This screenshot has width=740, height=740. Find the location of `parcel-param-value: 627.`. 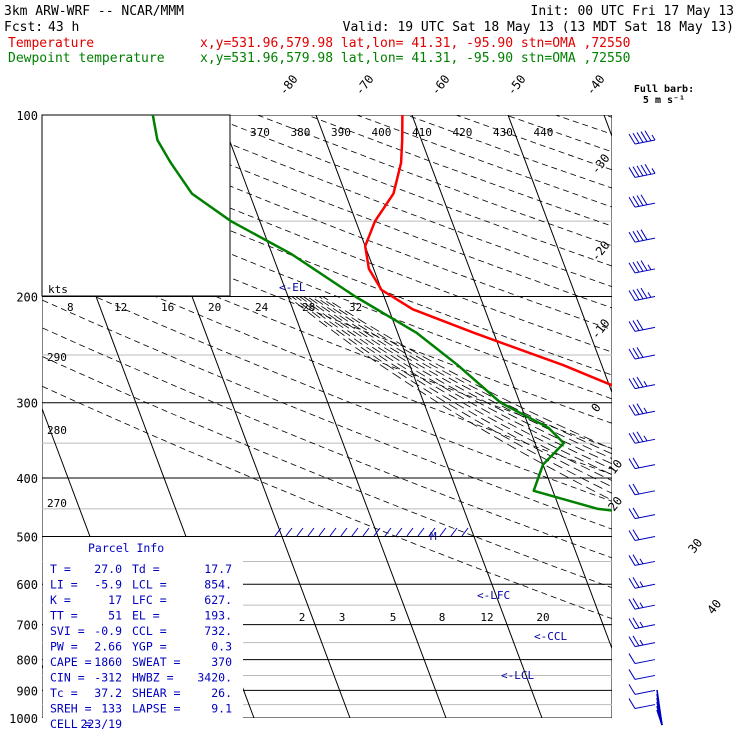

parcel-param-value: 627. is located at coordinates (218, 600).